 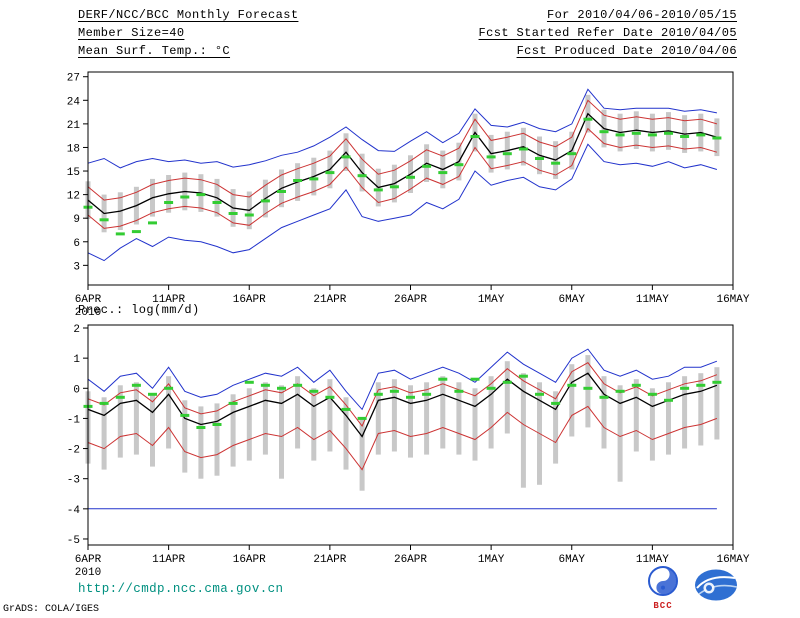 What do you see at coordinates (188, 15) in the screenshot?
I see `plot-title: DERF/NCC/BCC Monthly Forecast` at bounding box center [188, 15].